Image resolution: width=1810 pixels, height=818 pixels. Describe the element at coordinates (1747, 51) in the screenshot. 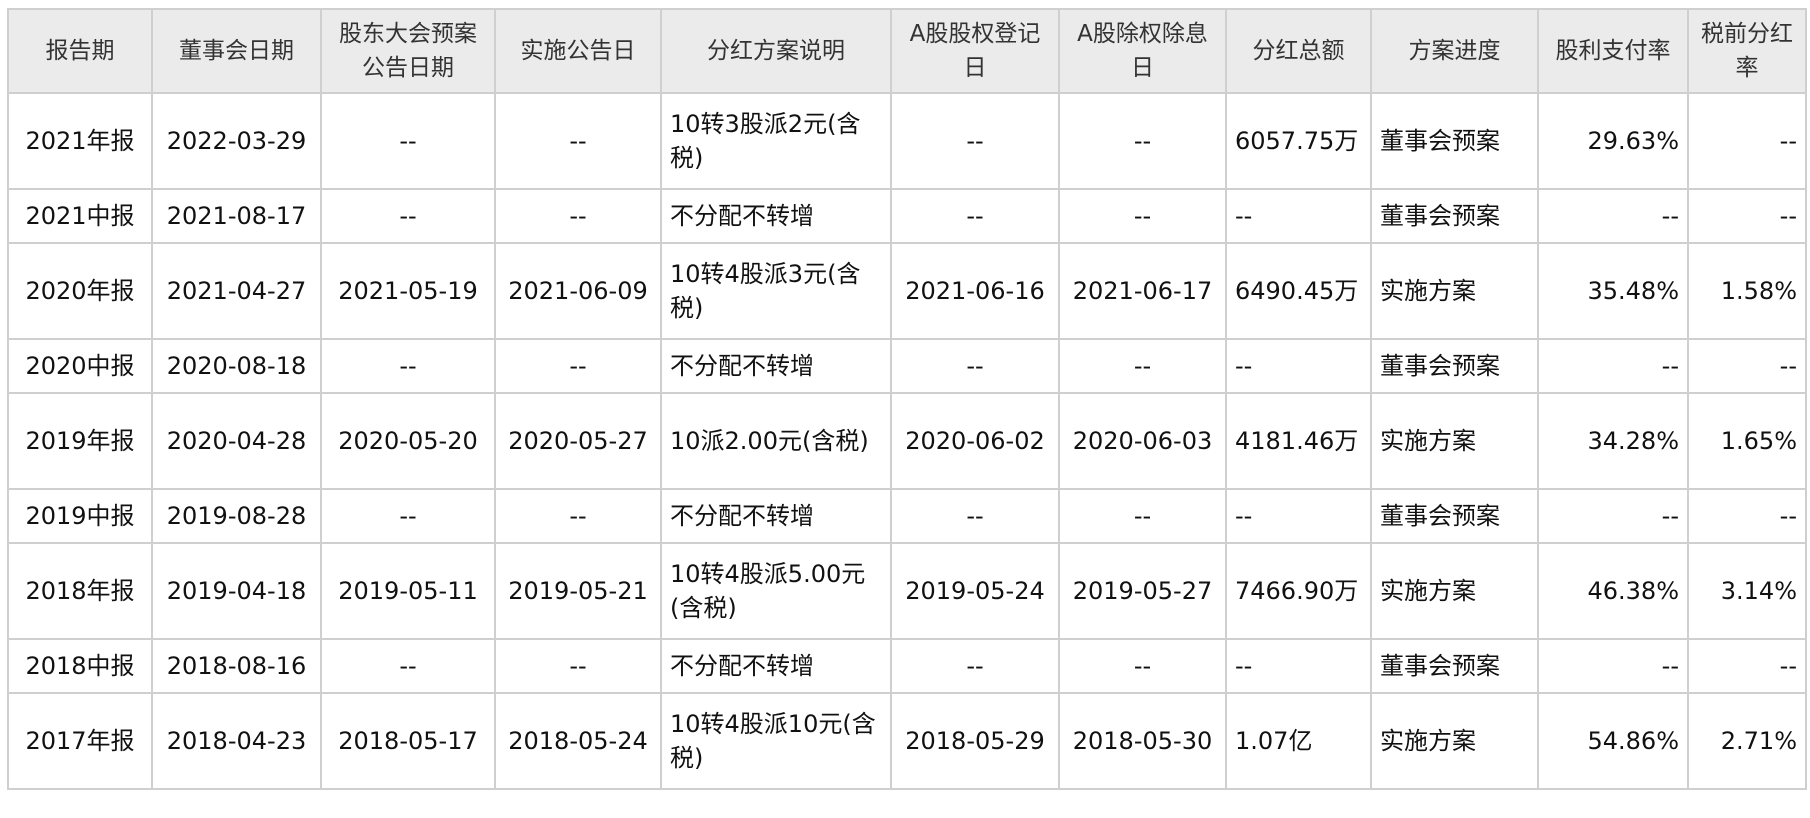

I see `header-pretax-yield: 税前分红率` at that location.